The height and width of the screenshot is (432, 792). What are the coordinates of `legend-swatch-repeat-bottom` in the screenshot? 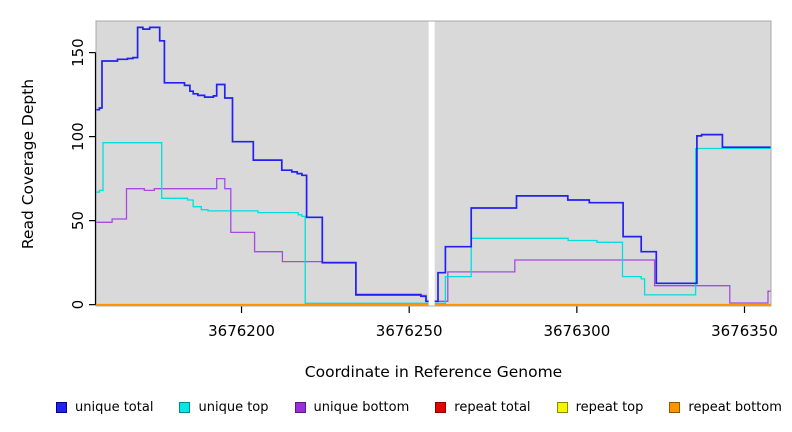 It's located at (675, 407).